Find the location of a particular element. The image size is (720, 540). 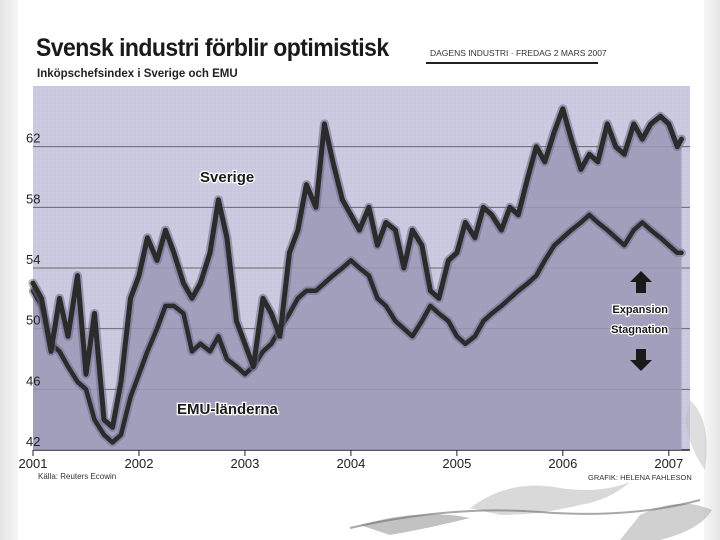

x-tick-label: 2001 is located at coordinates (33, 463).